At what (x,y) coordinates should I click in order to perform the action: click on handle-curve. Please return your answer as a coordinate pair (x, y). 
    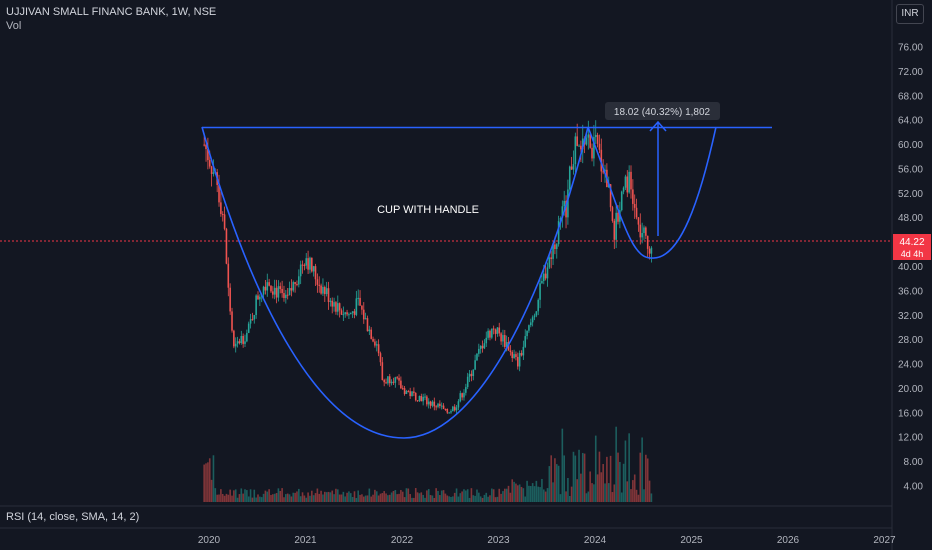
    Looking at the image, I should click on (652, 192).